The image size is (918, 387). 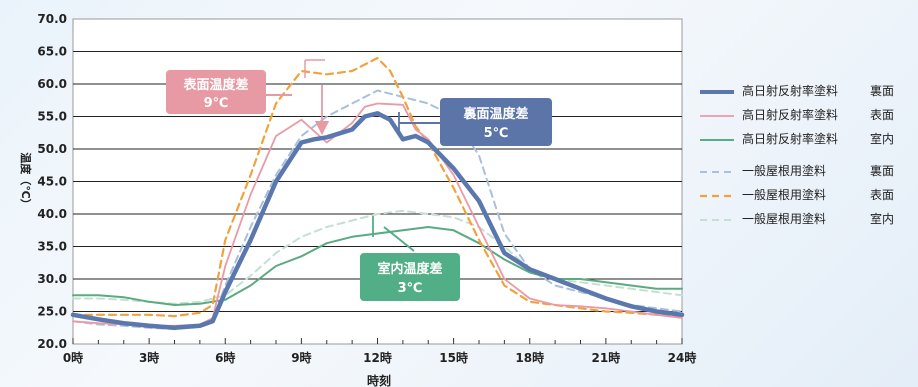 I want to click on x-tick-label: 3時, so click(x=149, y=357).